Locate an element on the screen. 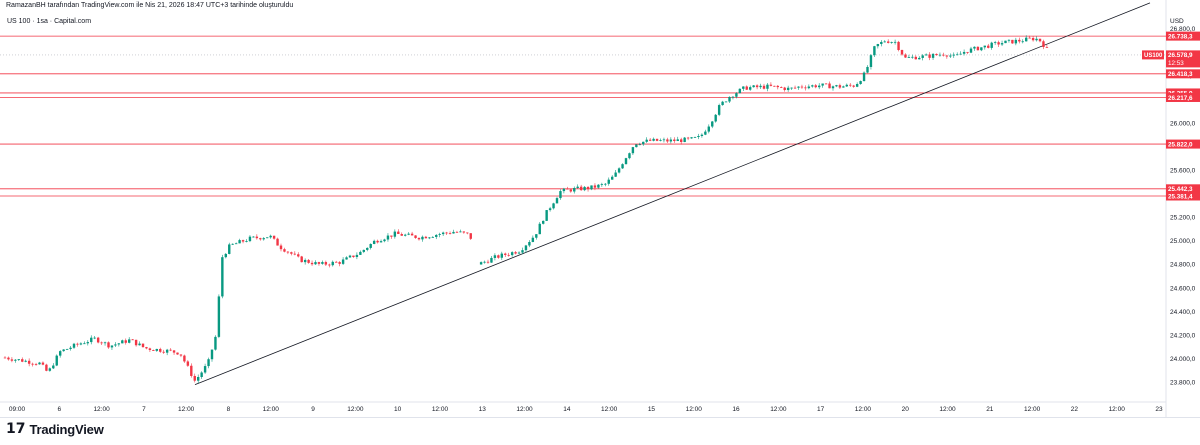 The image size is (1200, 445). y-tick-label: 24.200,0 is located at coordinates (1183, 335).